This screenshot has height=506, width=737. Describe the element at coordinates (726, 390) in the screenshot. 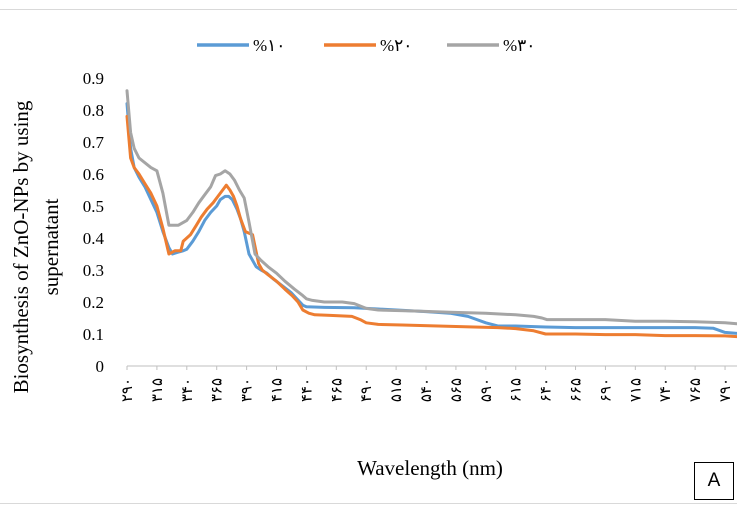

I see `x-tick-label: ۷۹۰` at that location.